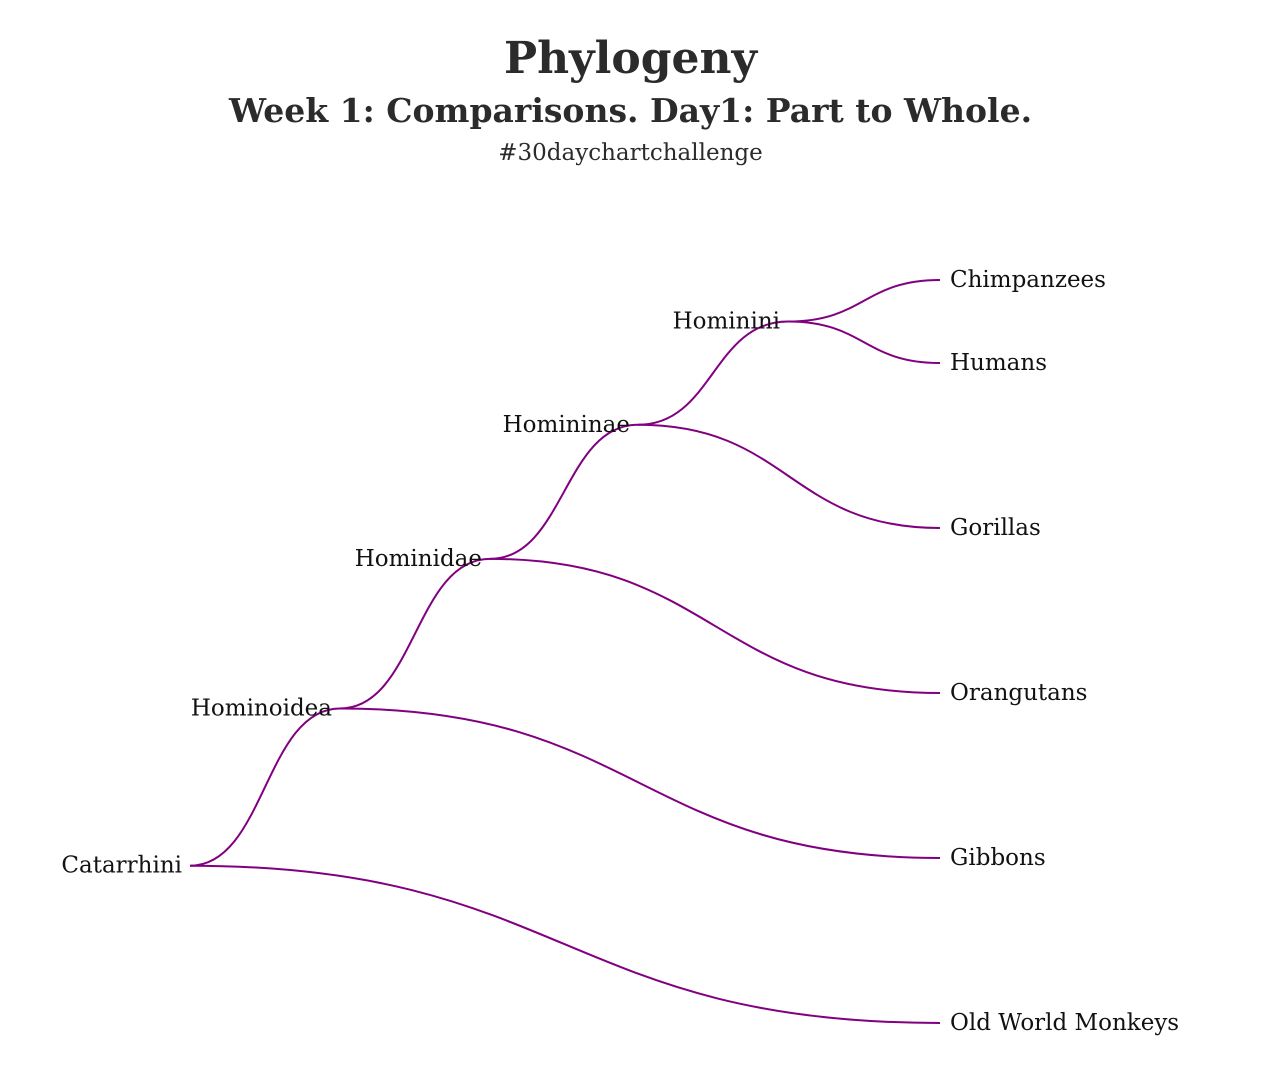 The height and width of the screenshot is (1080, 1261). I want to click on branch-homininae-to-gorillas, so click(789, 476).